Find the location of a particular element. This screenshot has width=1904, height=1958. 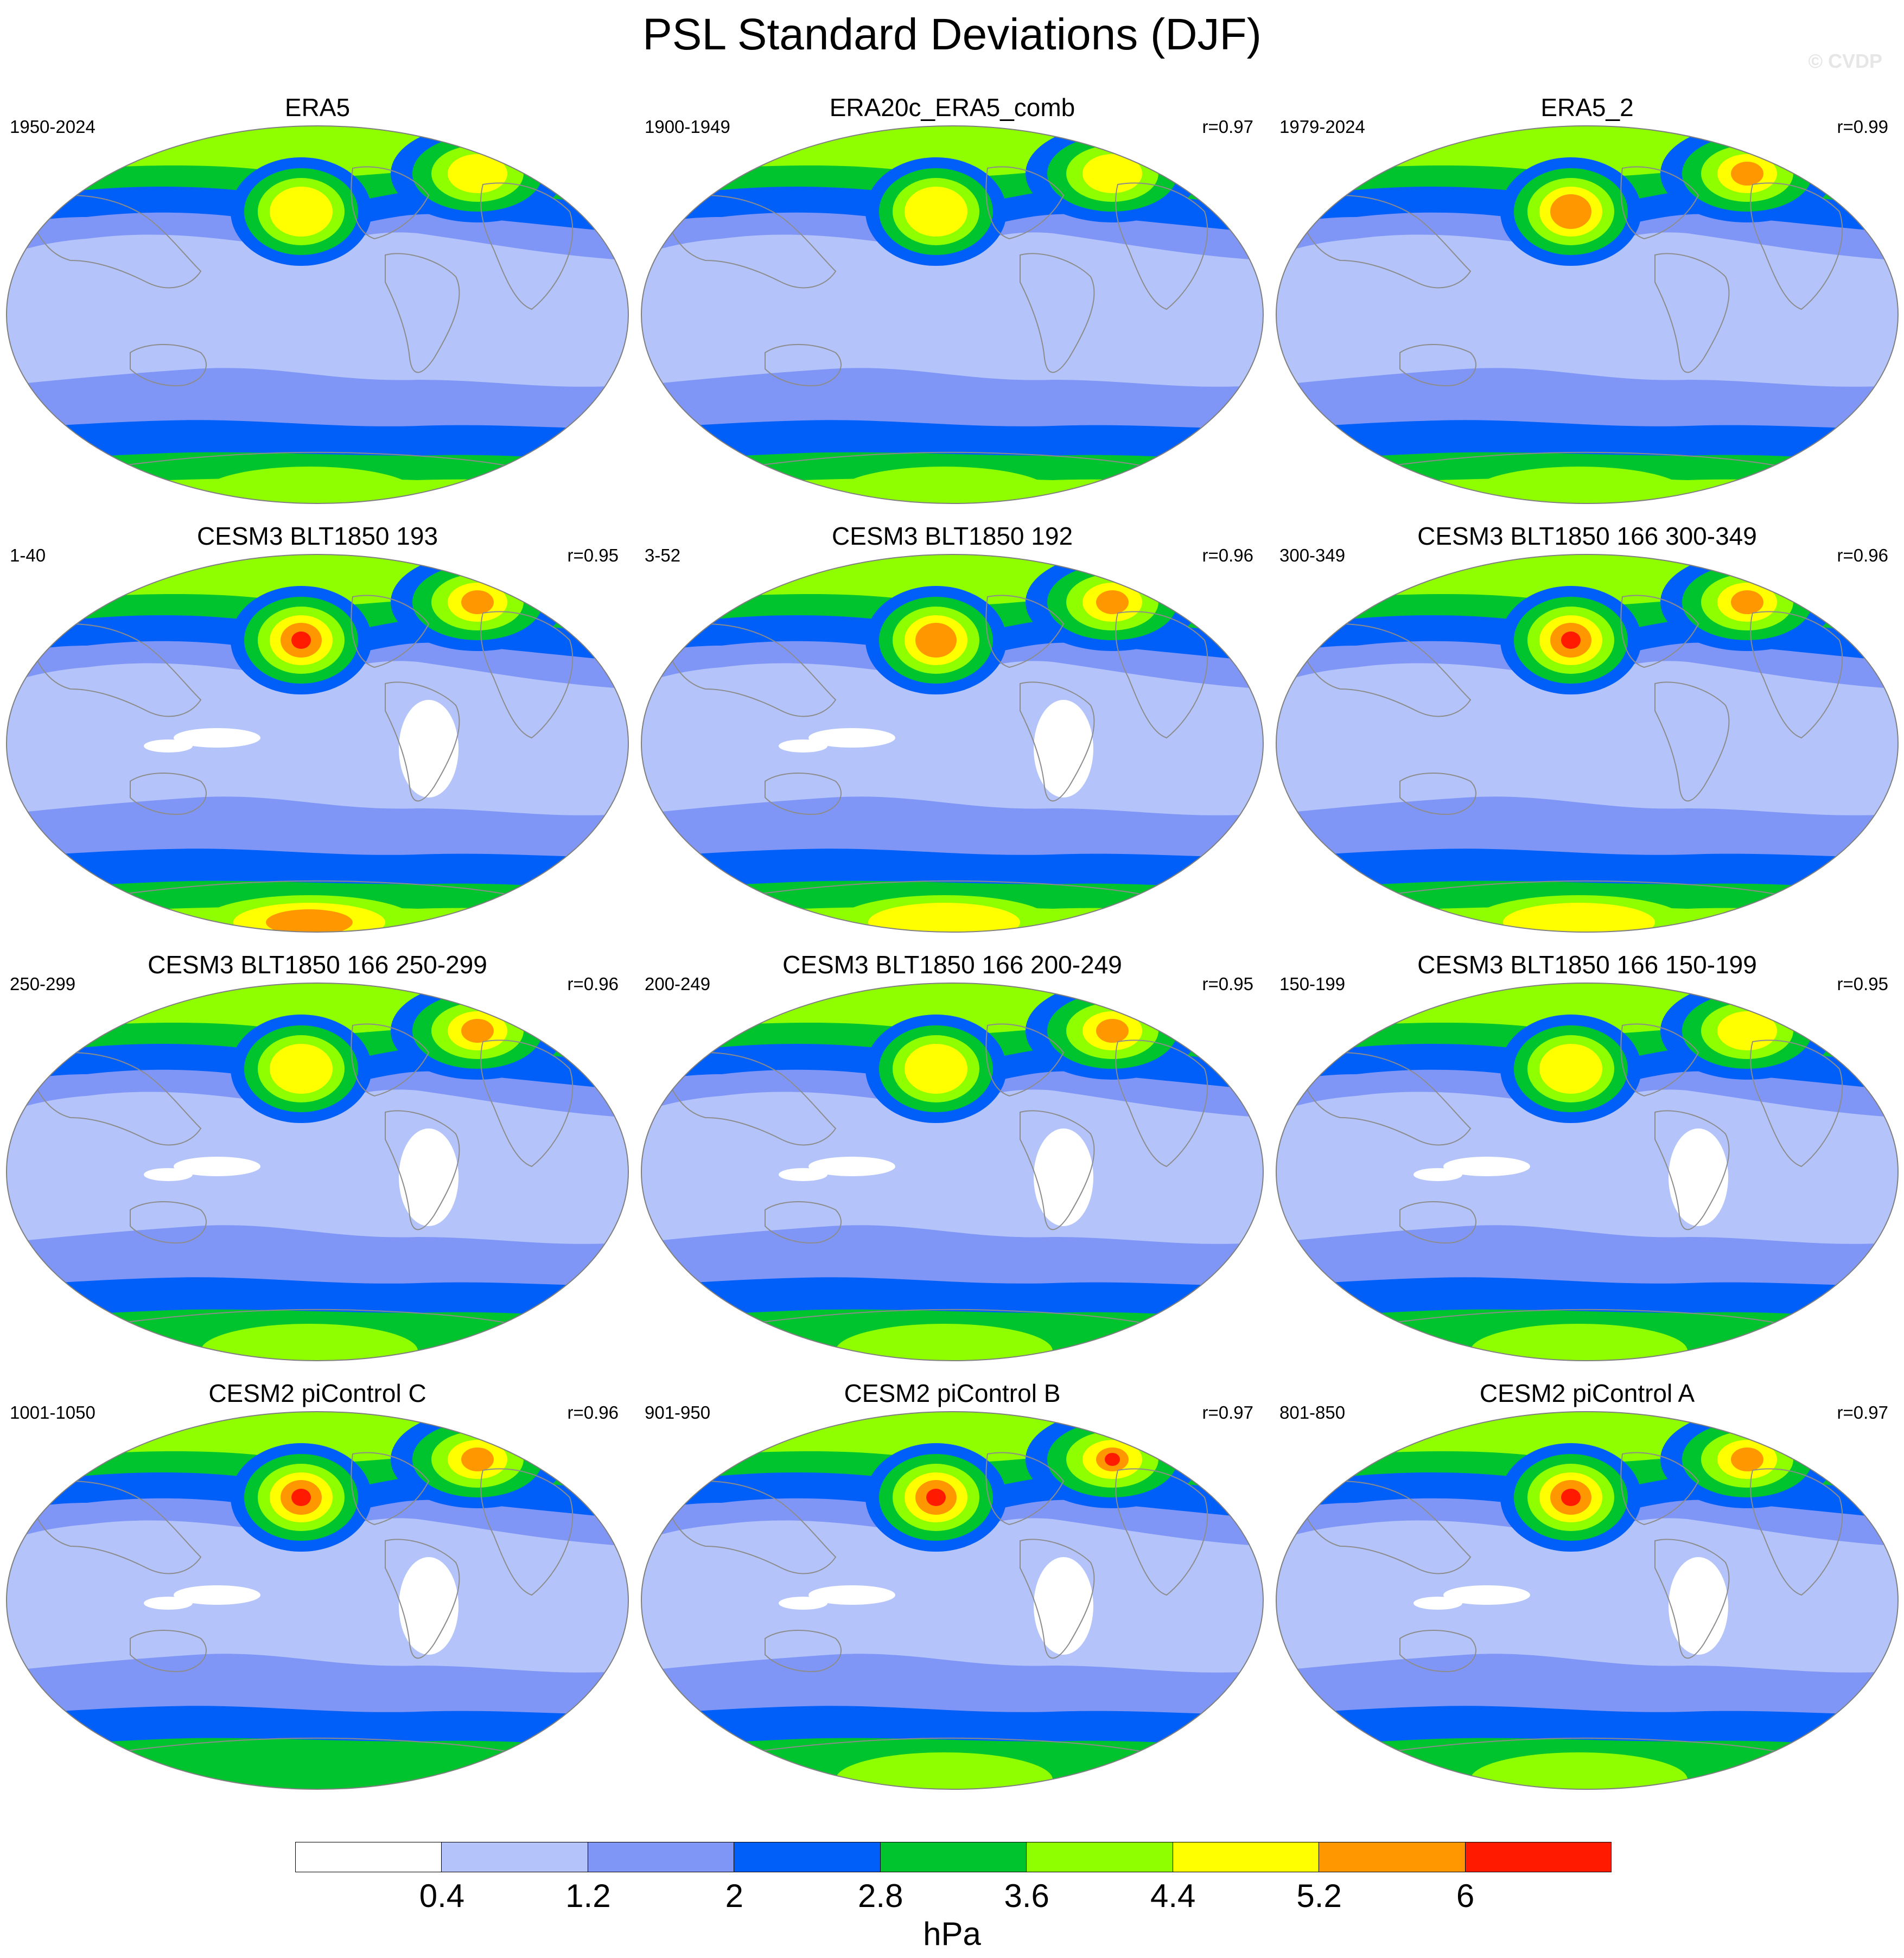

panel-title: CESM3 BLT1850 166 150-199 is located at coordinates (1587, 965).